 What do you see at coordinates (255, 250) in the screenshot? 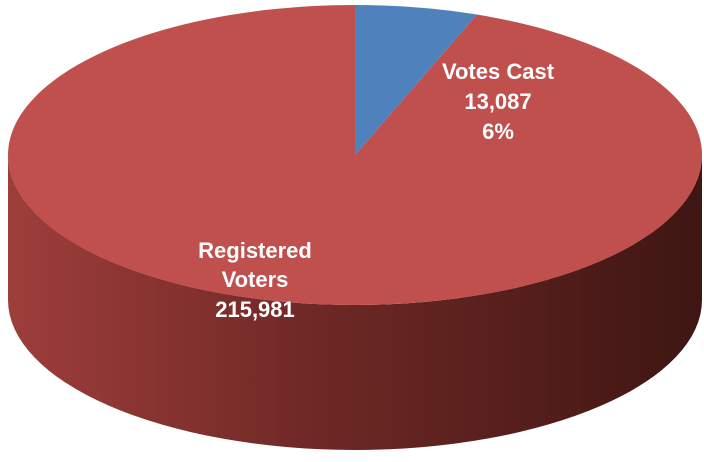
I see `slice-label-registered-line1: Registered` at bounding box center [255, 250].